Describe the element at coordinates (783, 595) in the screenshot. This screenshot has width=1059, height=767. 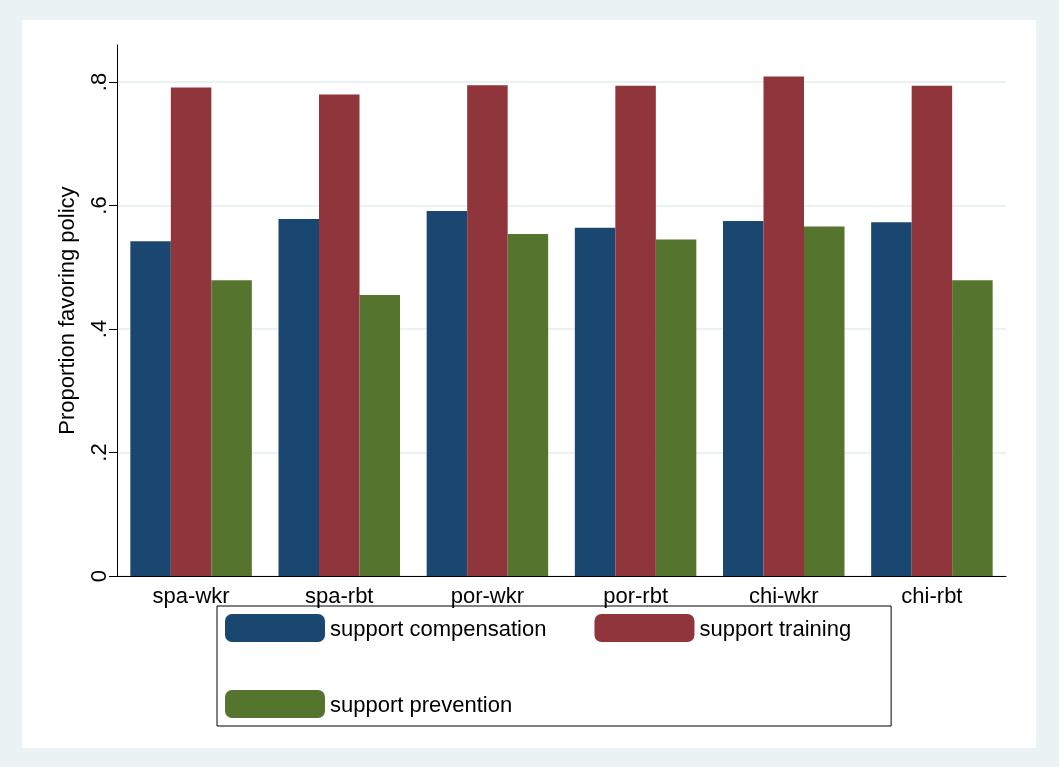
I see `x-tick-label: chi-wkr` at that location.